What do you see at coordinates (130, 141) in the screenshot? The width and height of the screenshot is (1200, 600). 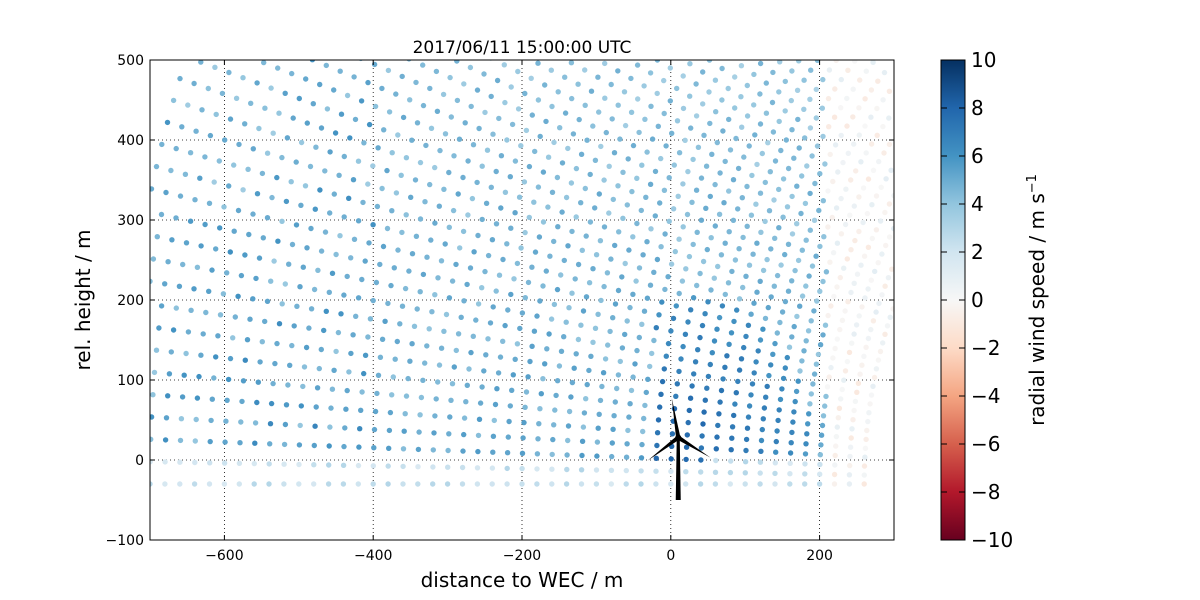 I see `y-tick-label: 400` at bounding box center [130, 141].